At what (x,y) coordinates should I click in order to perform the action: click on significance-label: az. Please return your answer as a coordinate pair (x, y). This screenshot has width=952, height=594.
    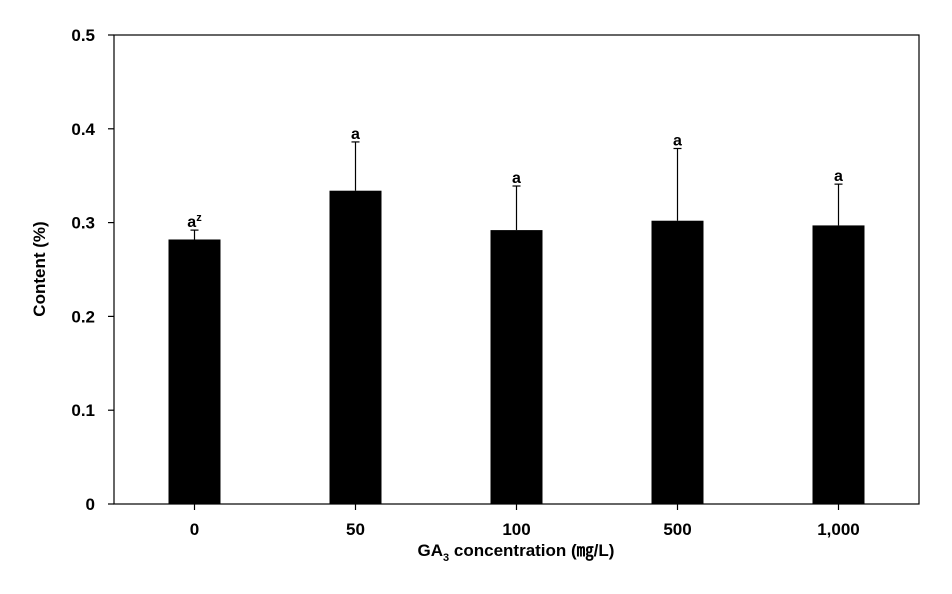
    Looking at the image, I should click on (194, 221).